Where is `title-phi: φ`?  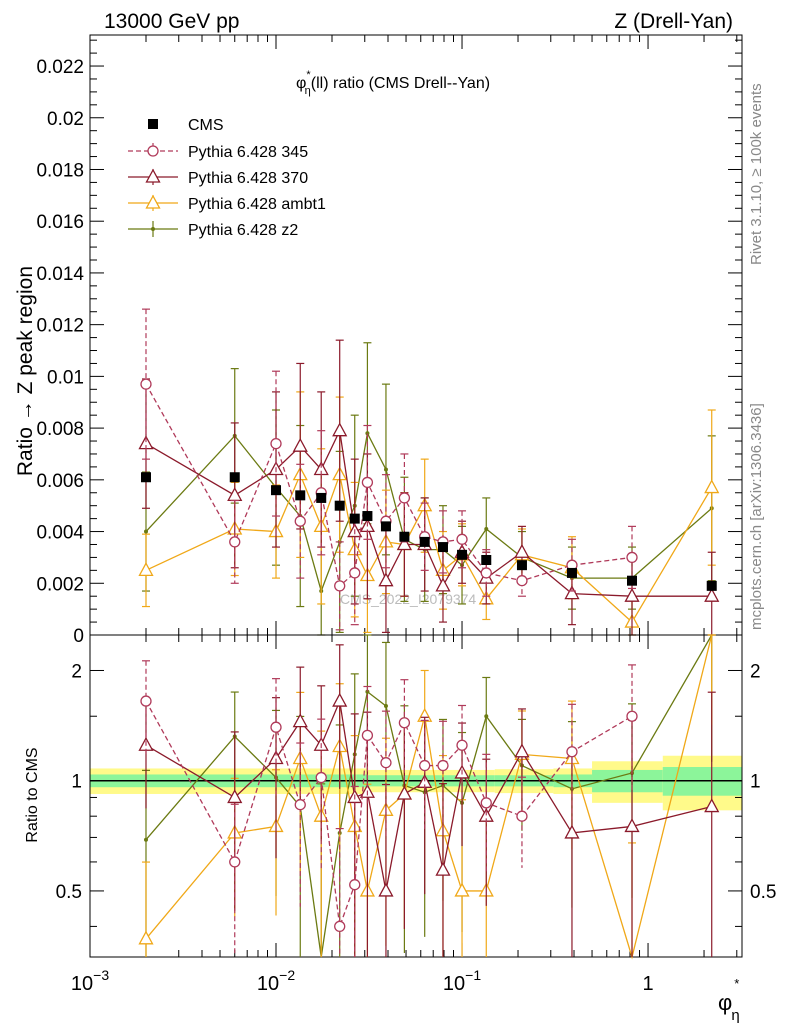 title-phi: φ is located at coordinates (301, 83).